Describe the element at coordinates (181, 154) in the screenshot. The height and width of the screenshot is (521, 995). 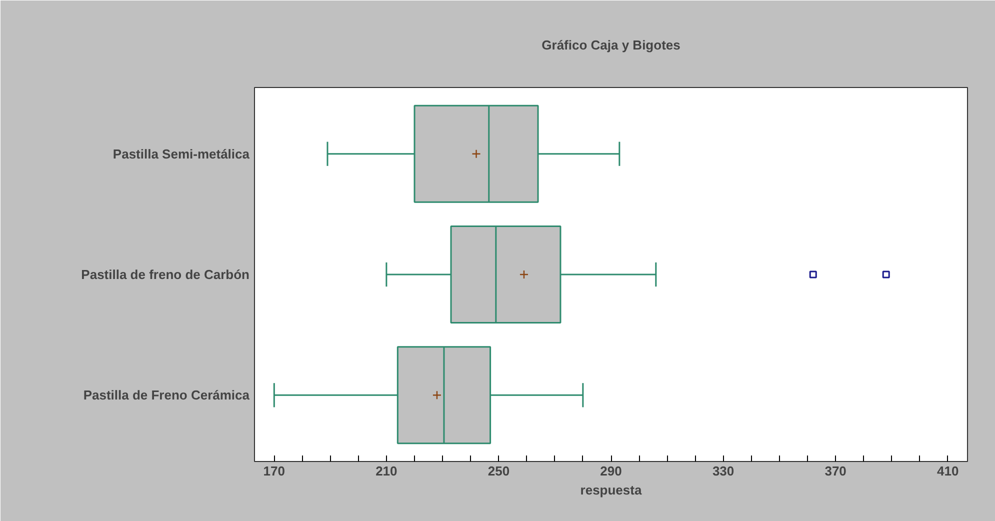
I see `y-tick-label: Pastilla Semi-metálica` at that location.